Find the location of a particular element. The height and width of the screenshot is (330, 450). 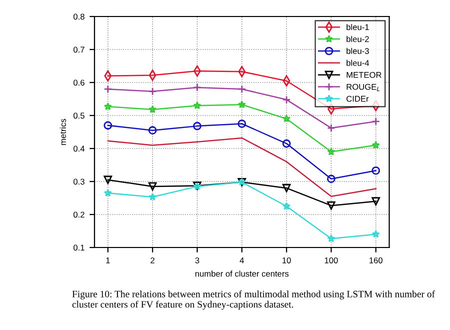

x-tick-label: 10 is located at coordinates (286, 260).